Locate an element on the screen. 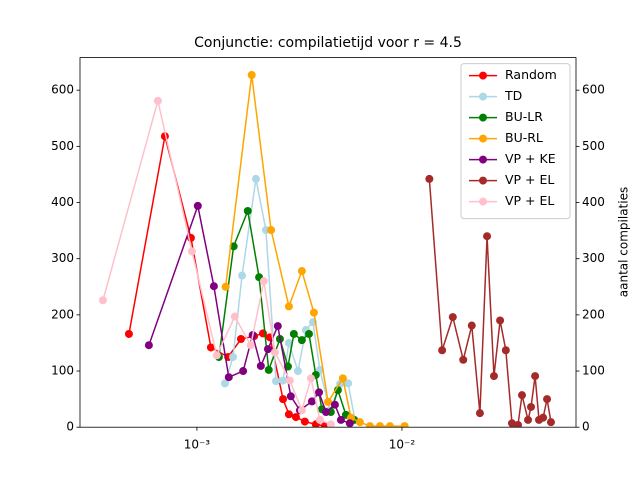 The image size is (640, 480). legend-label: VP + KE is located at coordinates (530, 158).